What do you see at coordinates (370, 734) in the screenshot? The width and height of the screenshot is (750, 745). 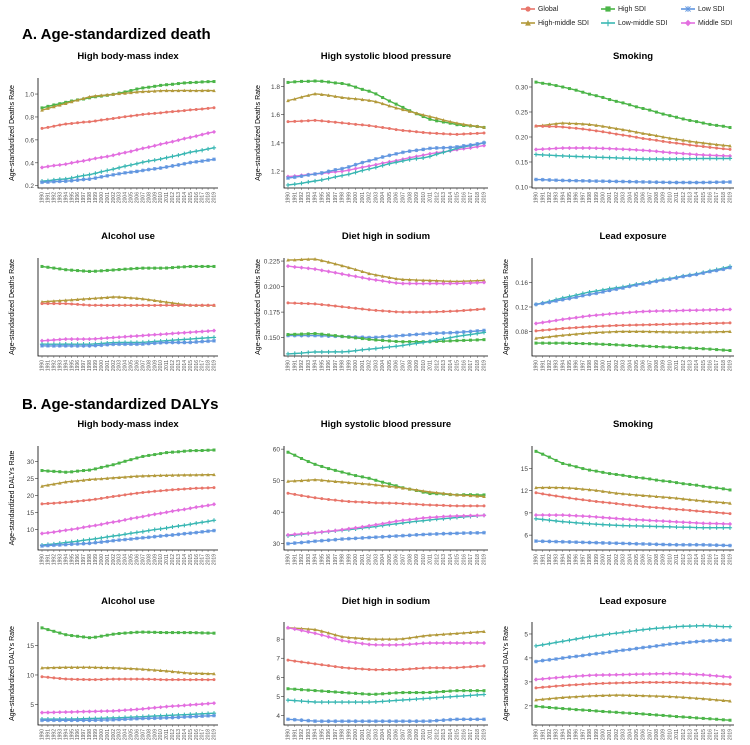 I see `x-tick-label: 2002` at bounding box center [370, 734].